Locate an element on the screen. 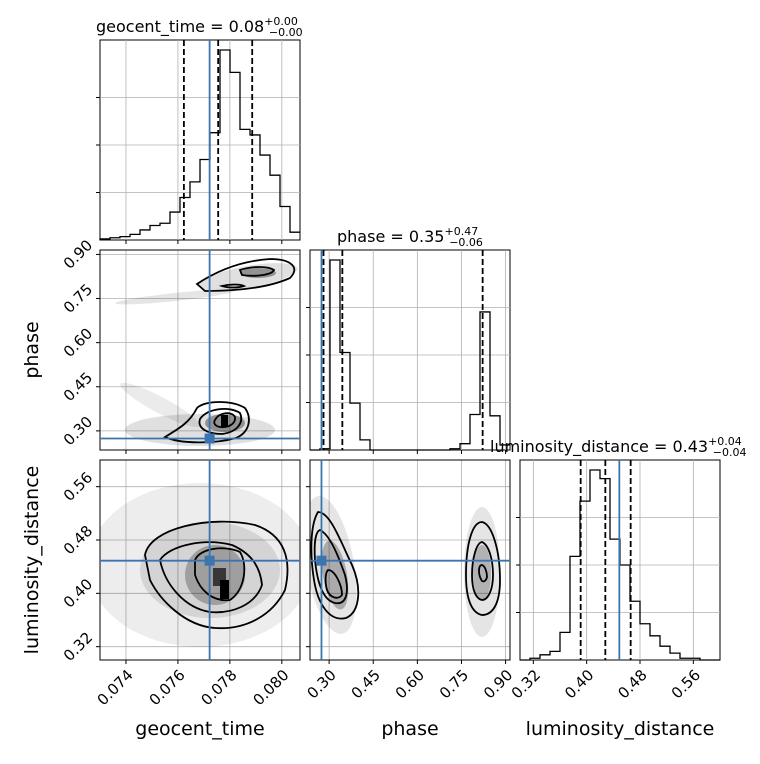  density-core is located at coordinates (482, 573).